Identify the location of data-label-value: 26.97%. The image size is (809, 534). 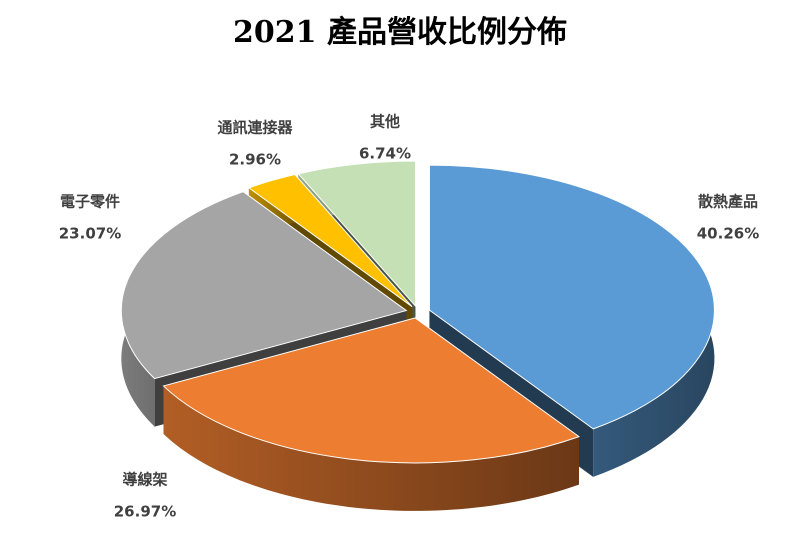
(145, 512).